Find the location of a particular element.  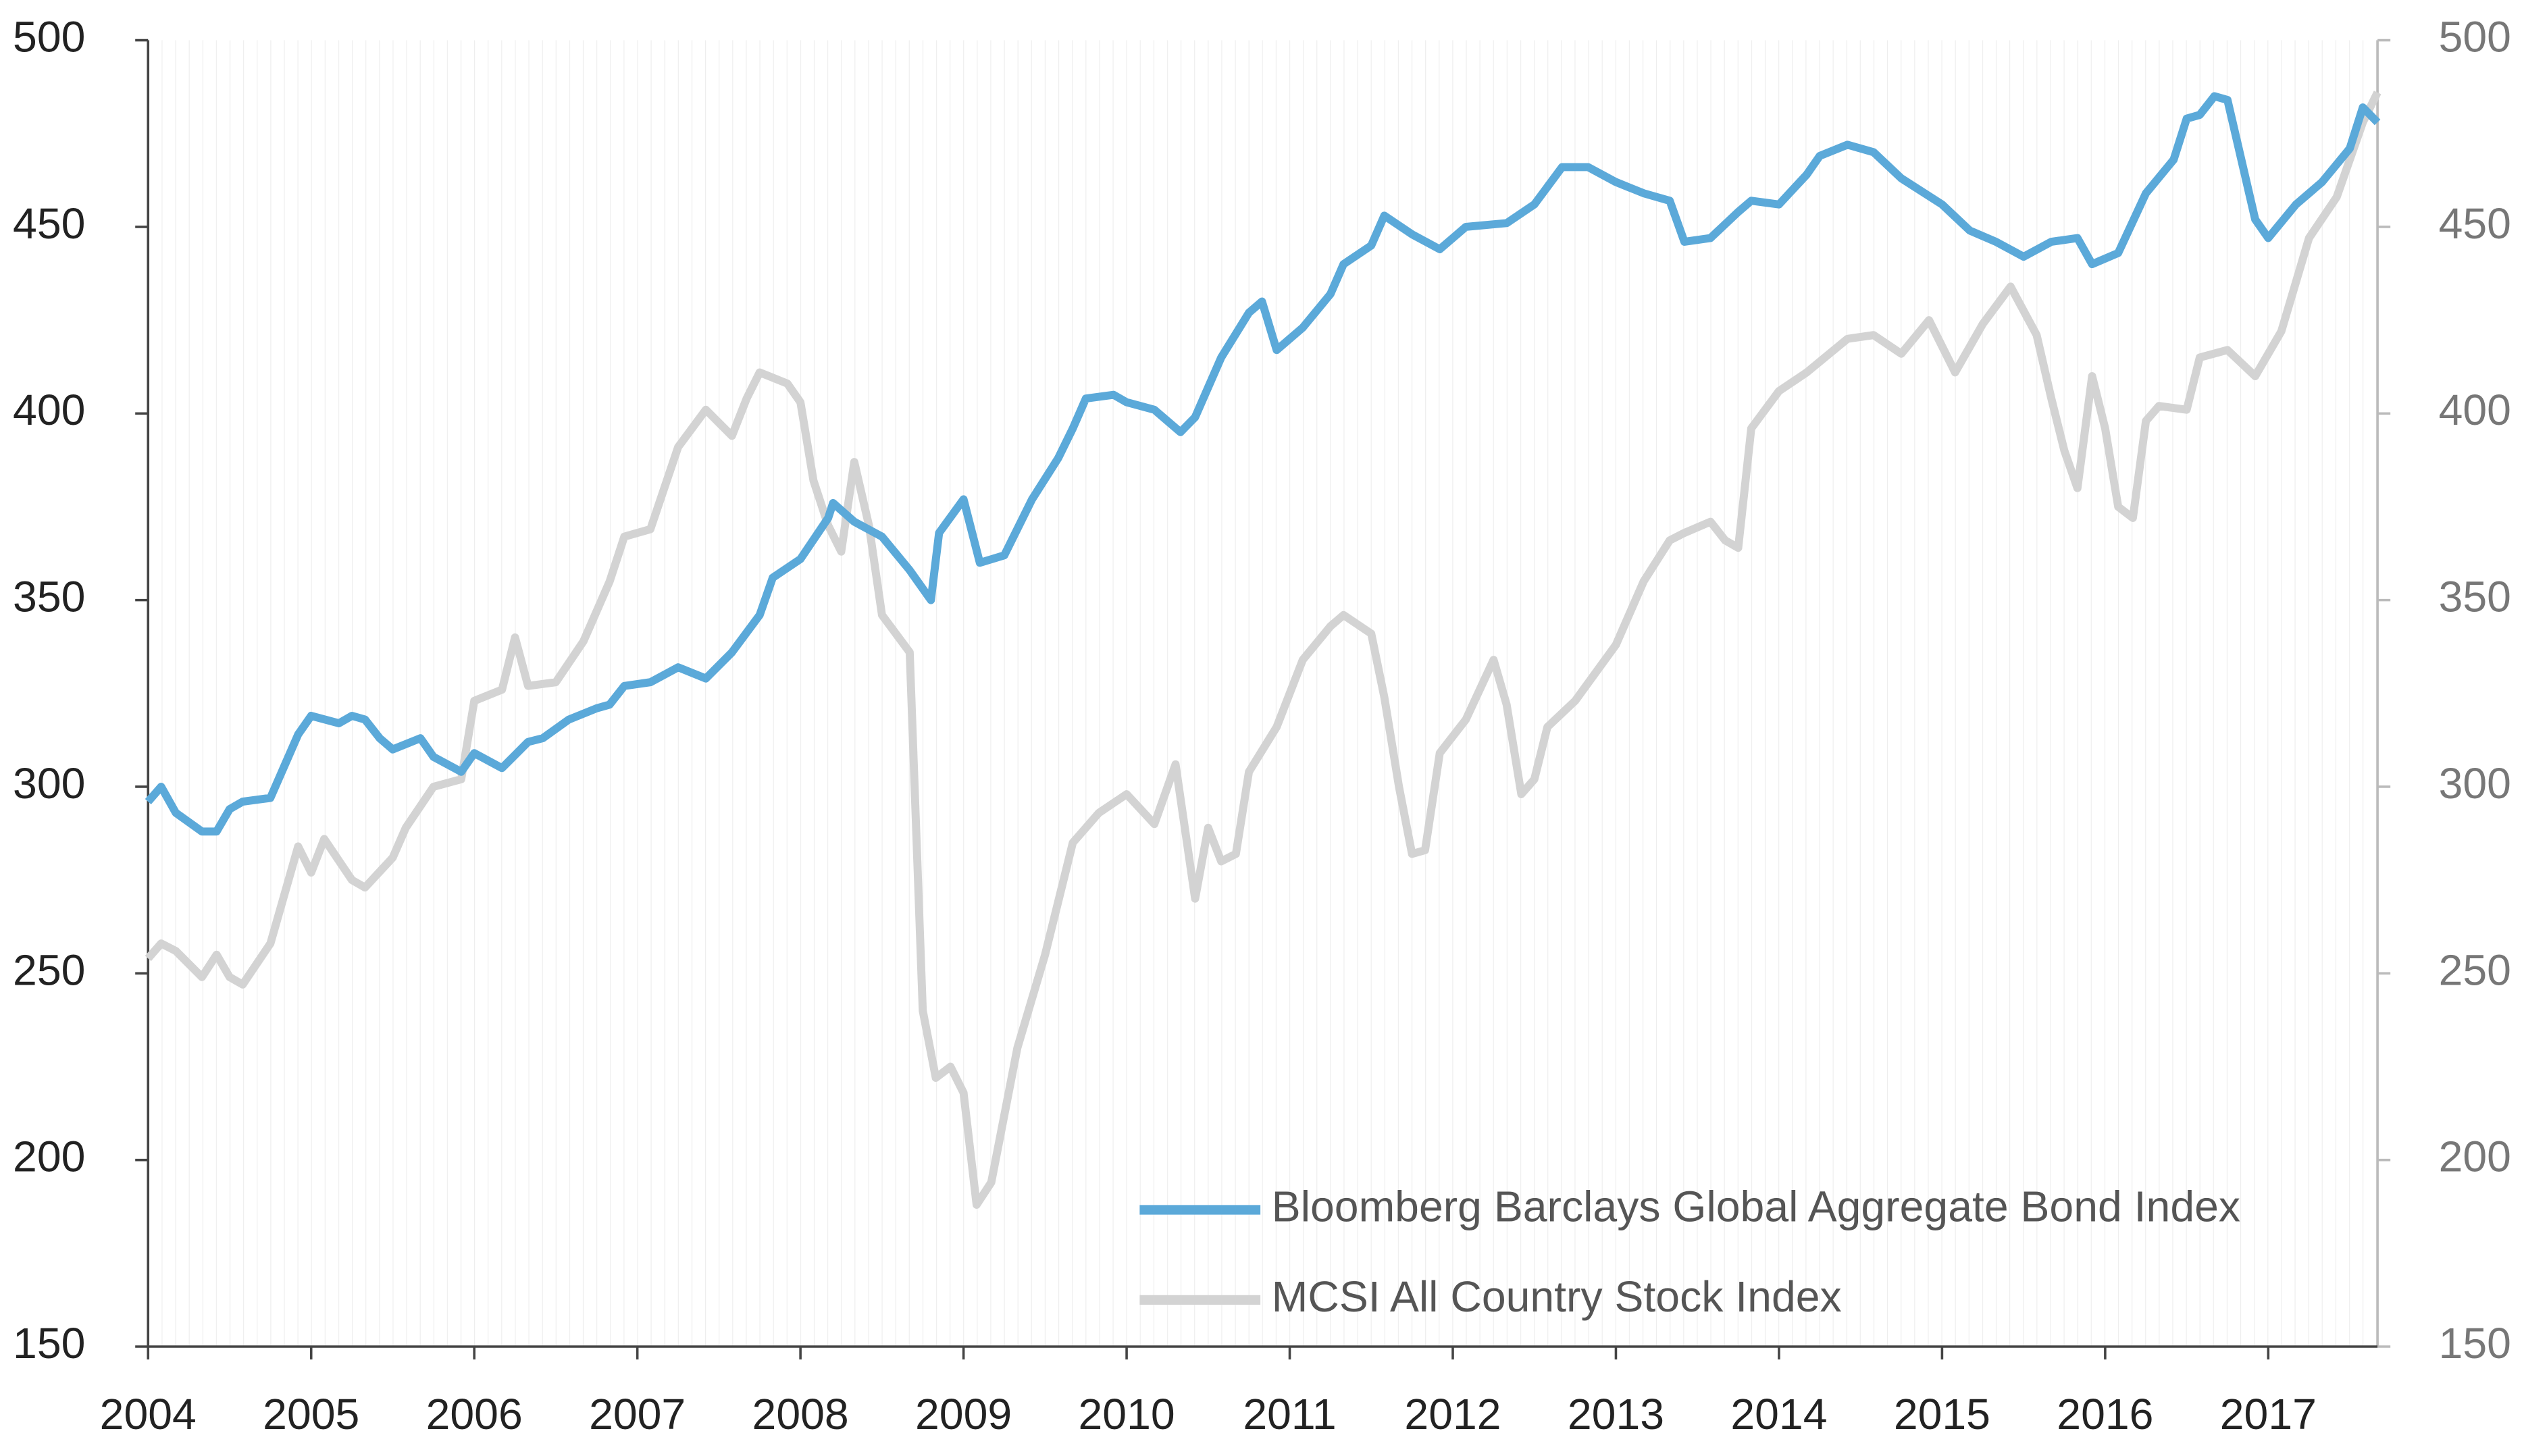

x-tick-label: 2010 is located at coordinates (1126, 1414).